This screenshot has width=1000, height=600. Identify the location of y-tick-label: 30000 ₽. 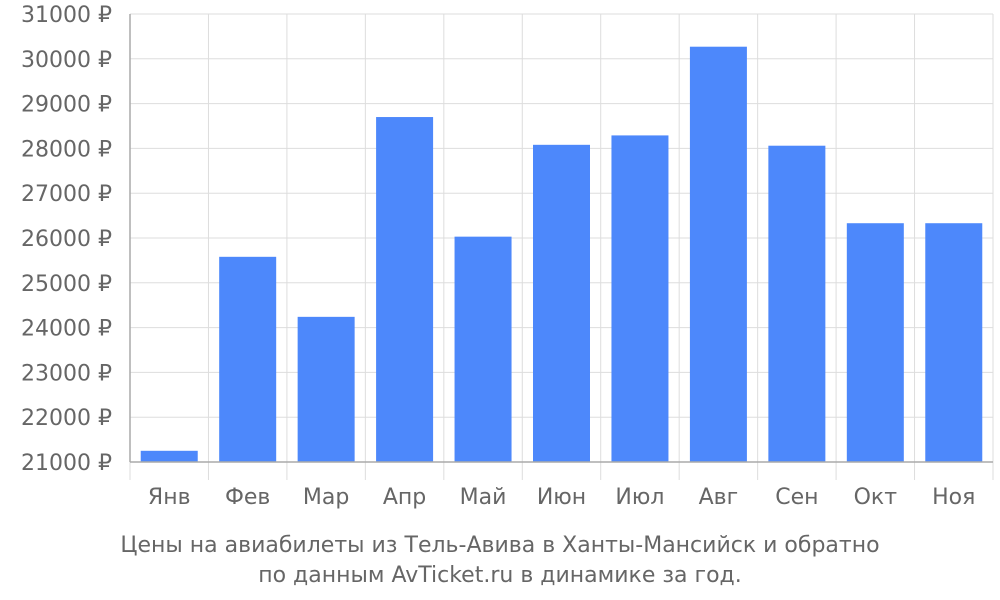
(66, 60).